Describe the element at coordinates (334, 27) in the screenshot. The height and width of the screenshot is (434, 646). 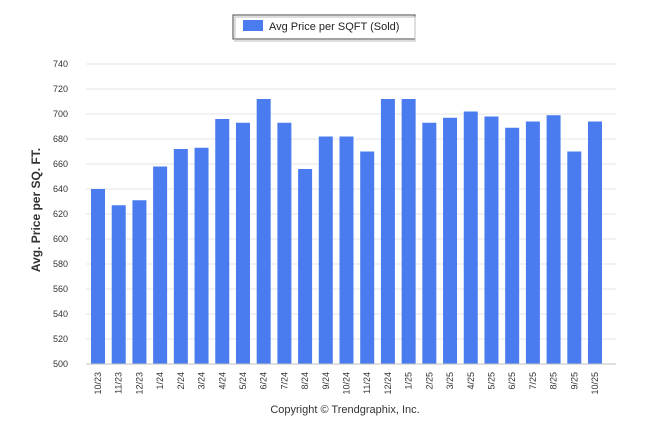
I see `legend-label: Avg Price per SQFT (Sold)` at that location.